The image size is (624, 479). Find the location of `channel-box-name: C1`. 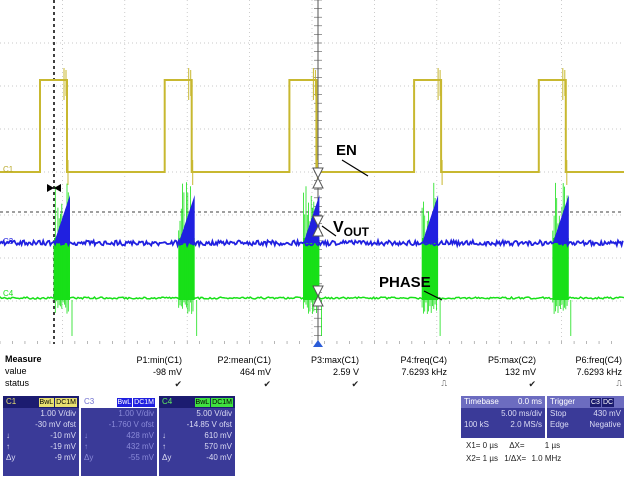

channel-box-name: C1 is located at coordinates (11, 401).